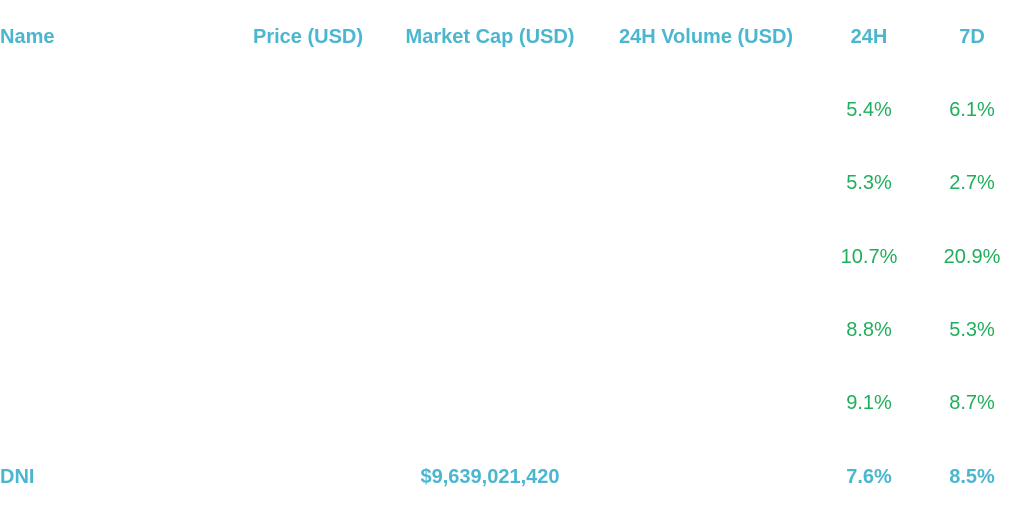  Describe the element at coordinates (490, 477) in the screenshot. I see `cell-market-cap: $9,639,021,420` at that location.